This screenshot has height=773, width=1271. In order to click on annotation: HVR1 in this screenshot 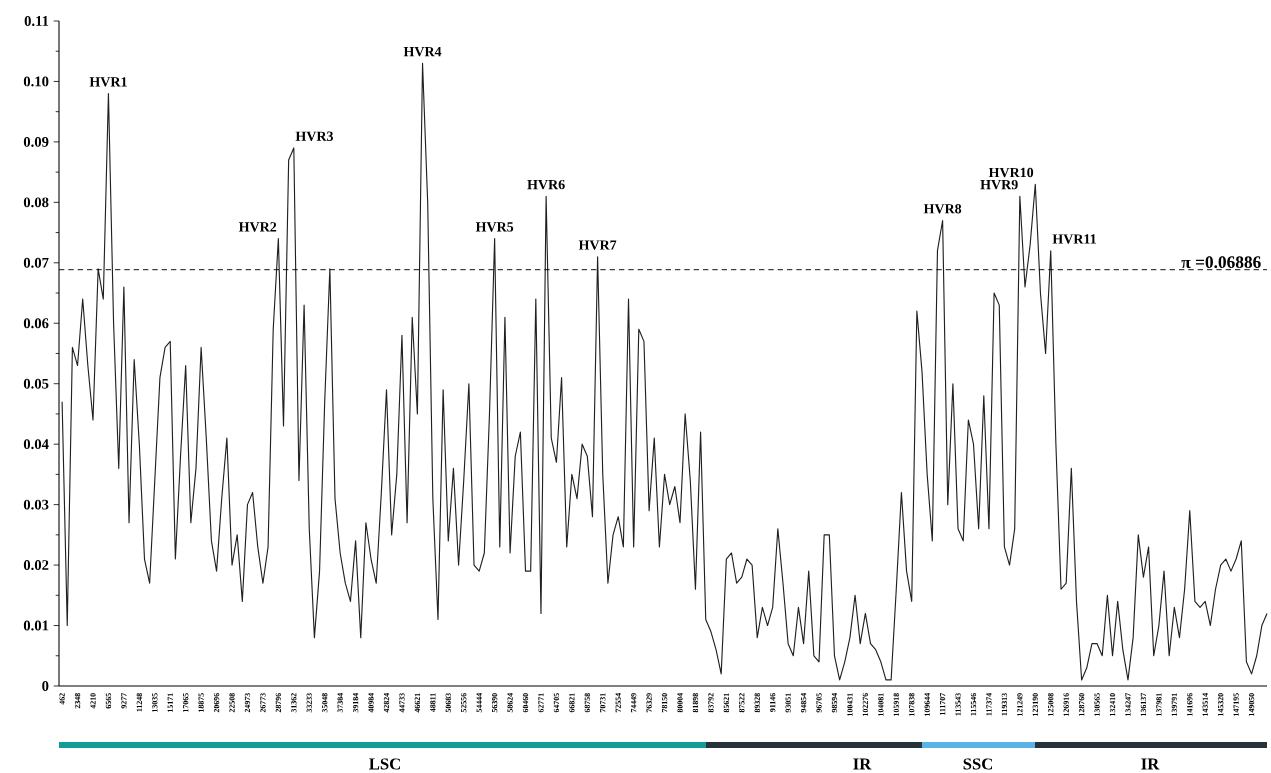, I will do `click(108, 82)`.